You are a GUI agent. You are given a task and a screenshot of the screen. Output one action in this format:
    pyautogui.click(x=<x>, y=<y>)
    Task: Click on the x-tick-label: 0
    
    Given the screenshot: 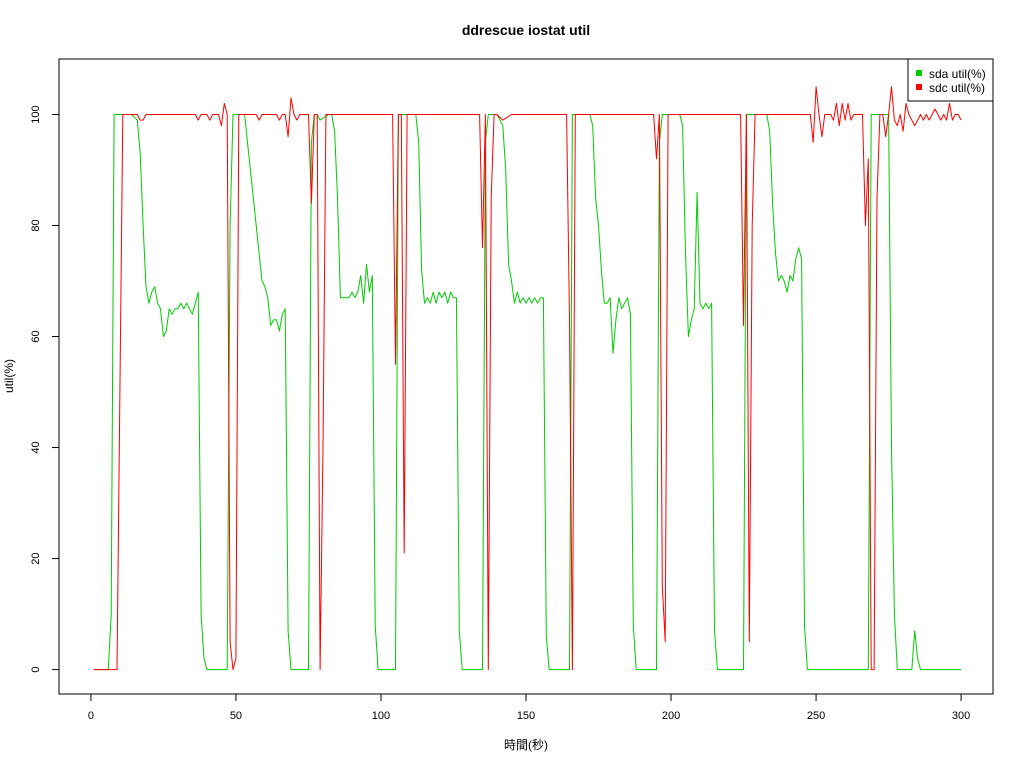 What is the action you would take?
    pyautogui.click(x=91, y=716)
    